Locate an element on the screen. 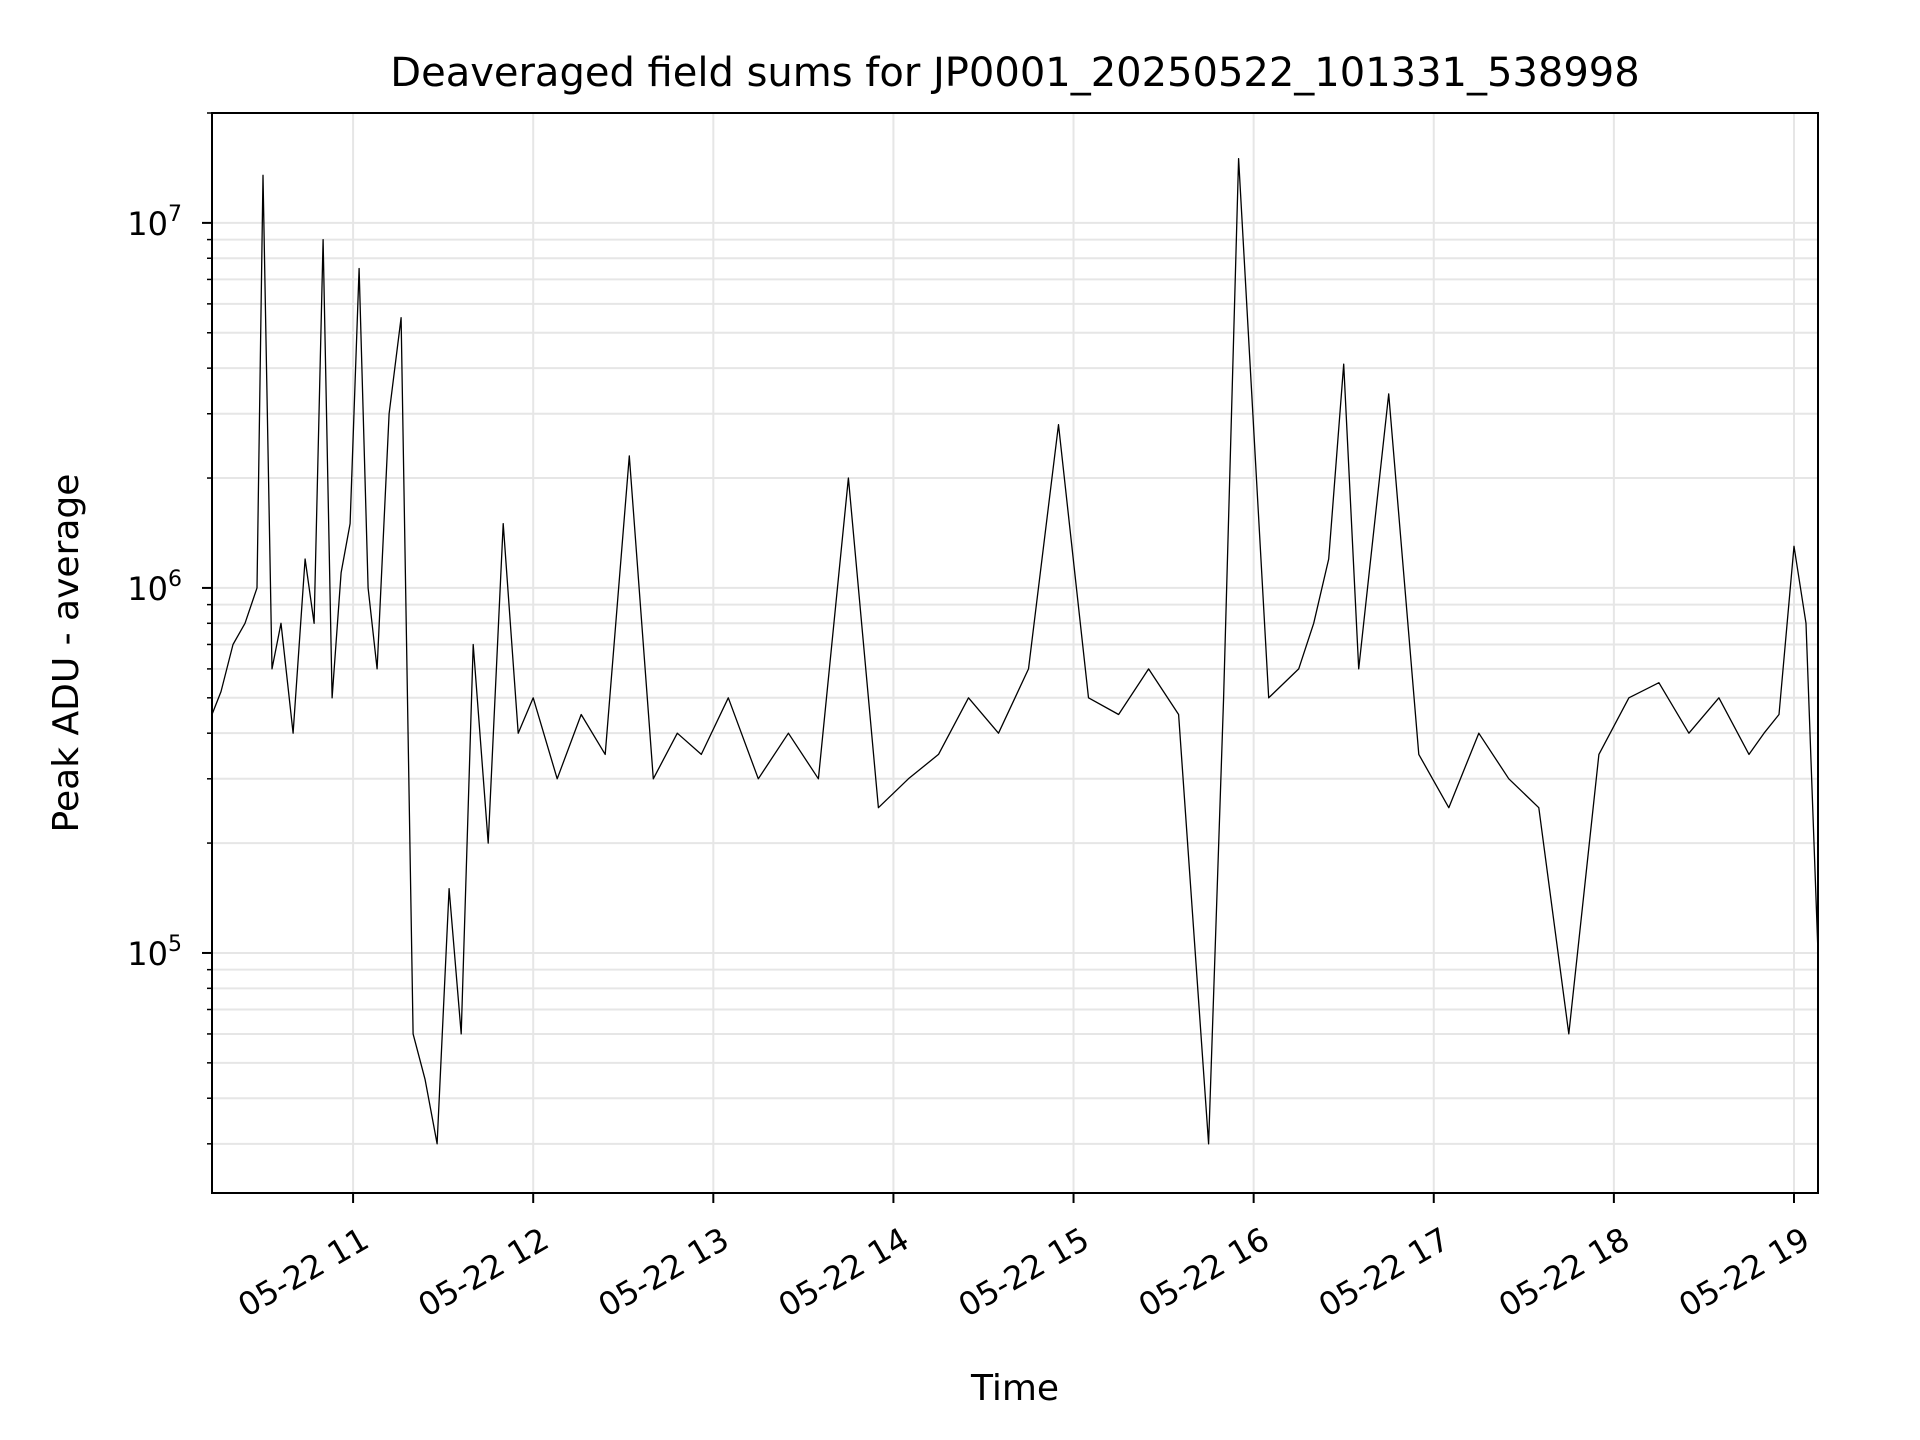 The height and width of the screenshot is (1440, 1920). y-tick-label: 10⁶ is located at coordinates (154, 587).